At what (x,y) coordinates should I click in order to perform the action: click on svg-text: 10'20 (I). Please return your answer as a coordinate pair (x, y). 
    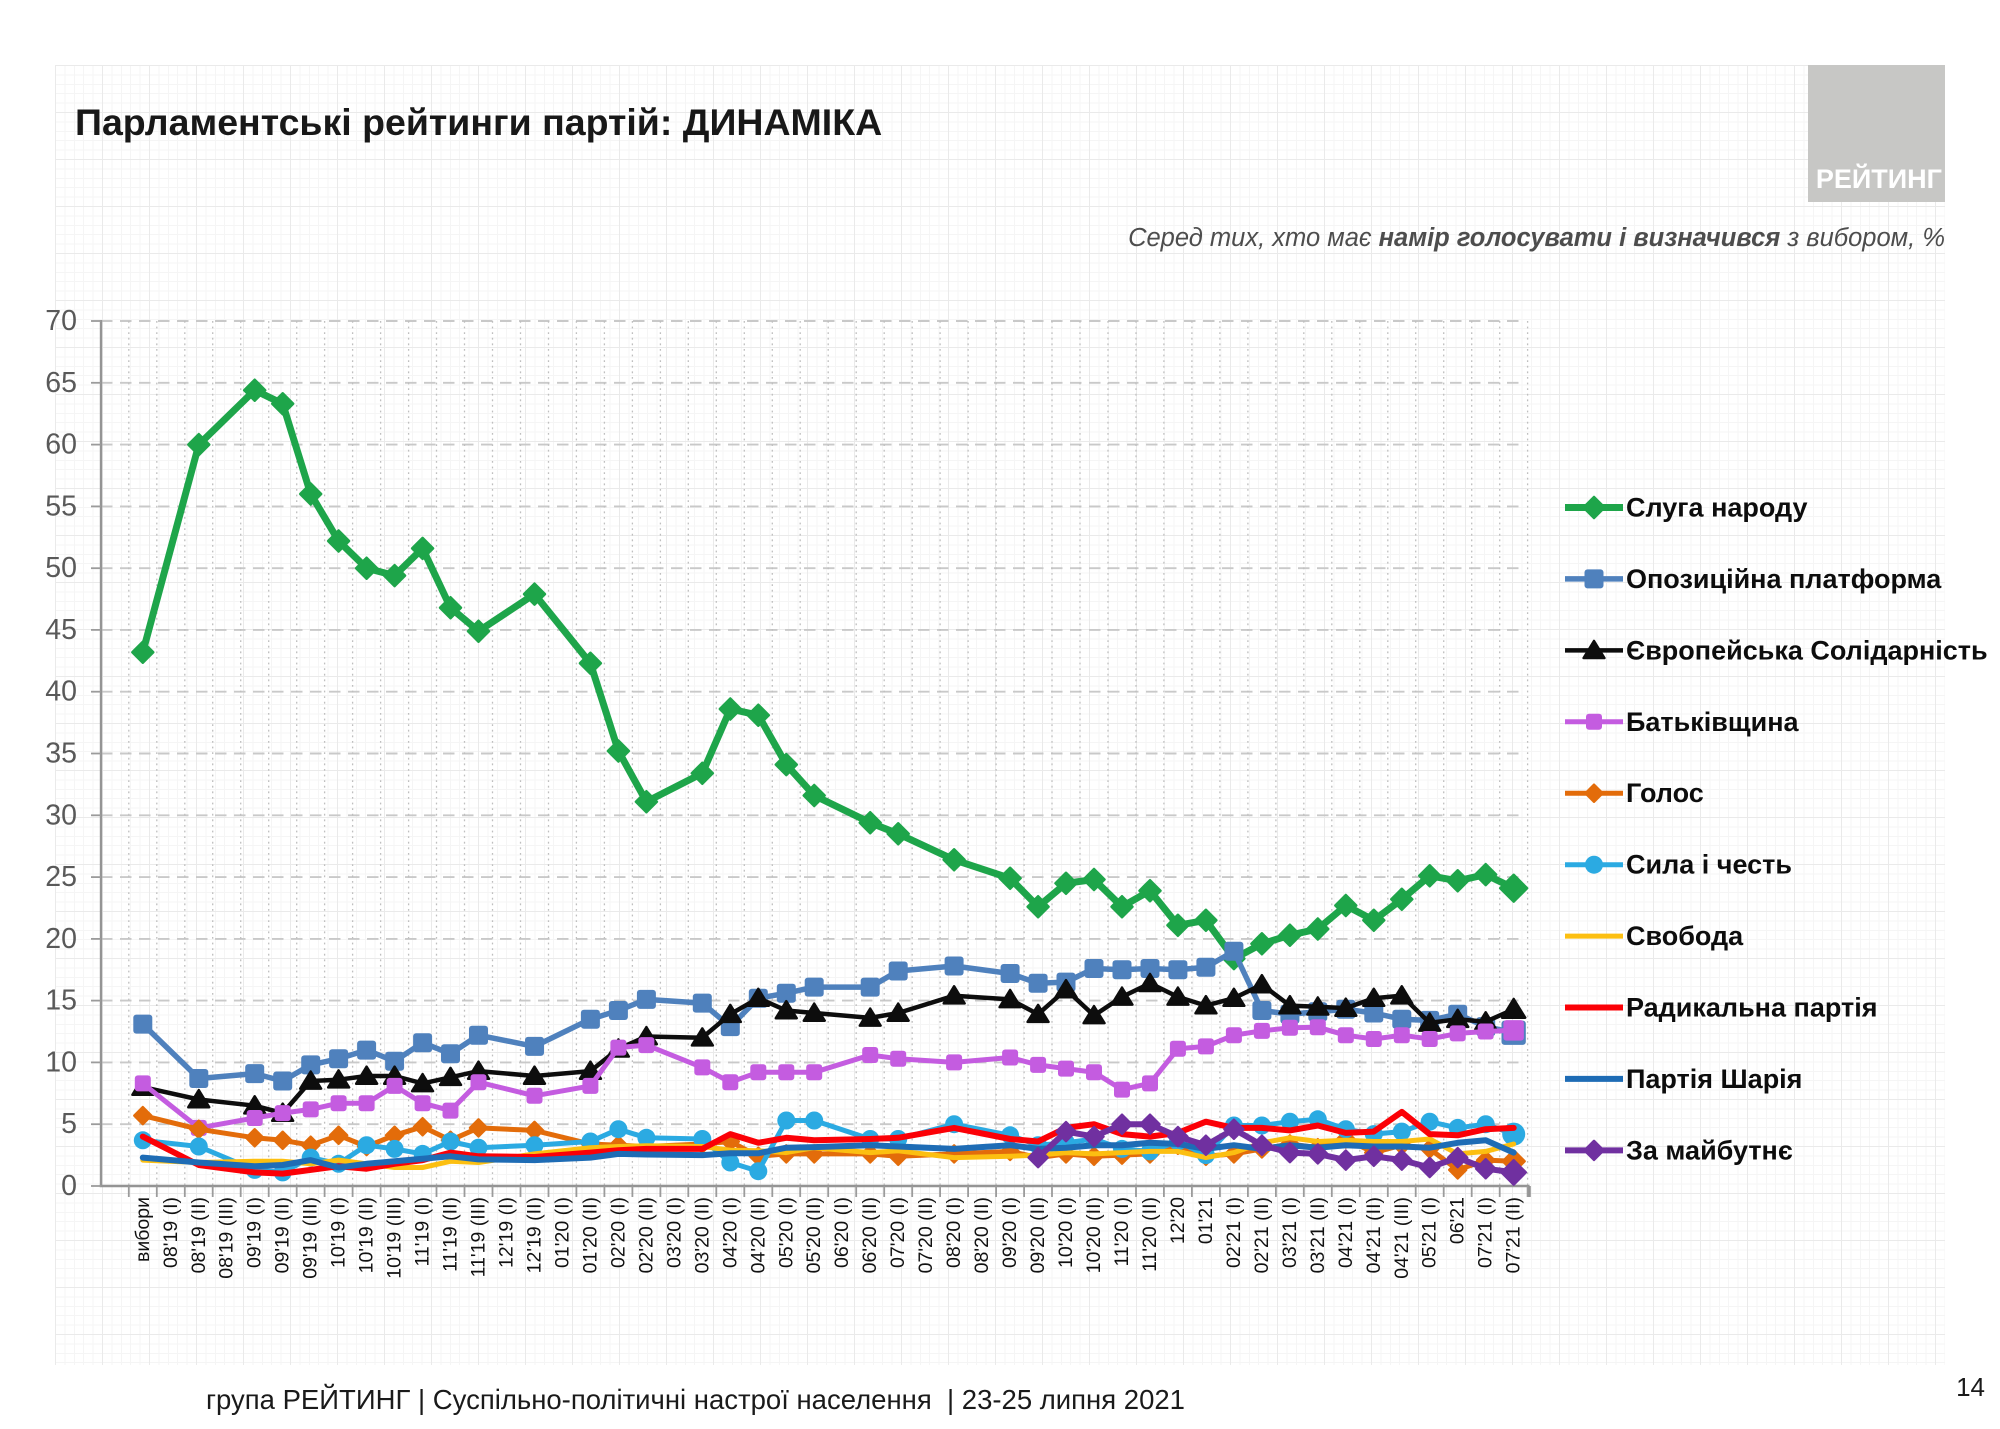
    Looking at the image, I should click on (1066, 1232).